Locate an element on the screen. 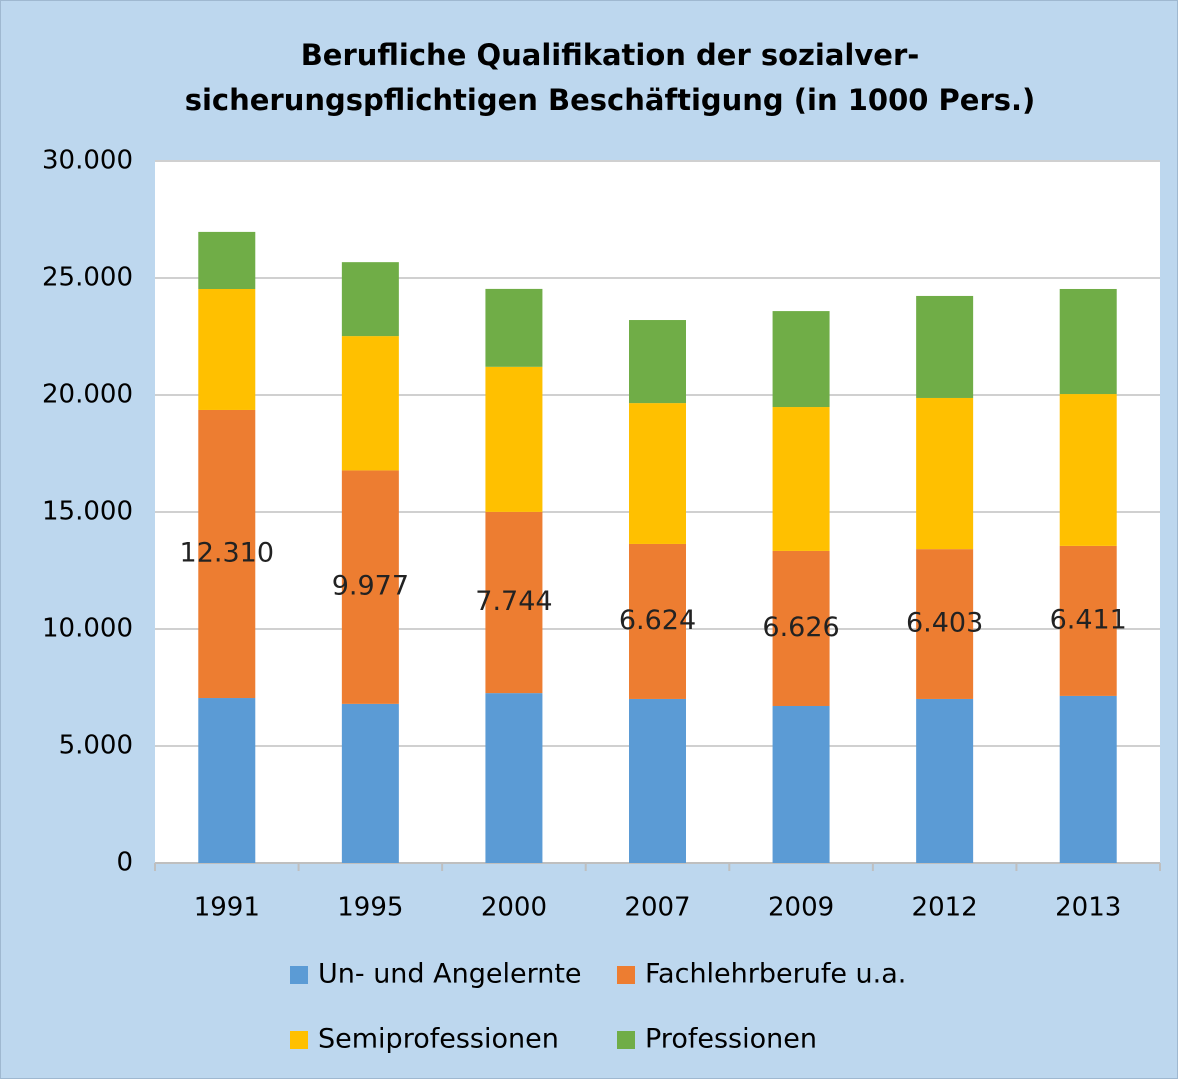 The height and width of the screenshot is (1079, 1178). value-label: 6.624 is located at coordinates (657, 620).